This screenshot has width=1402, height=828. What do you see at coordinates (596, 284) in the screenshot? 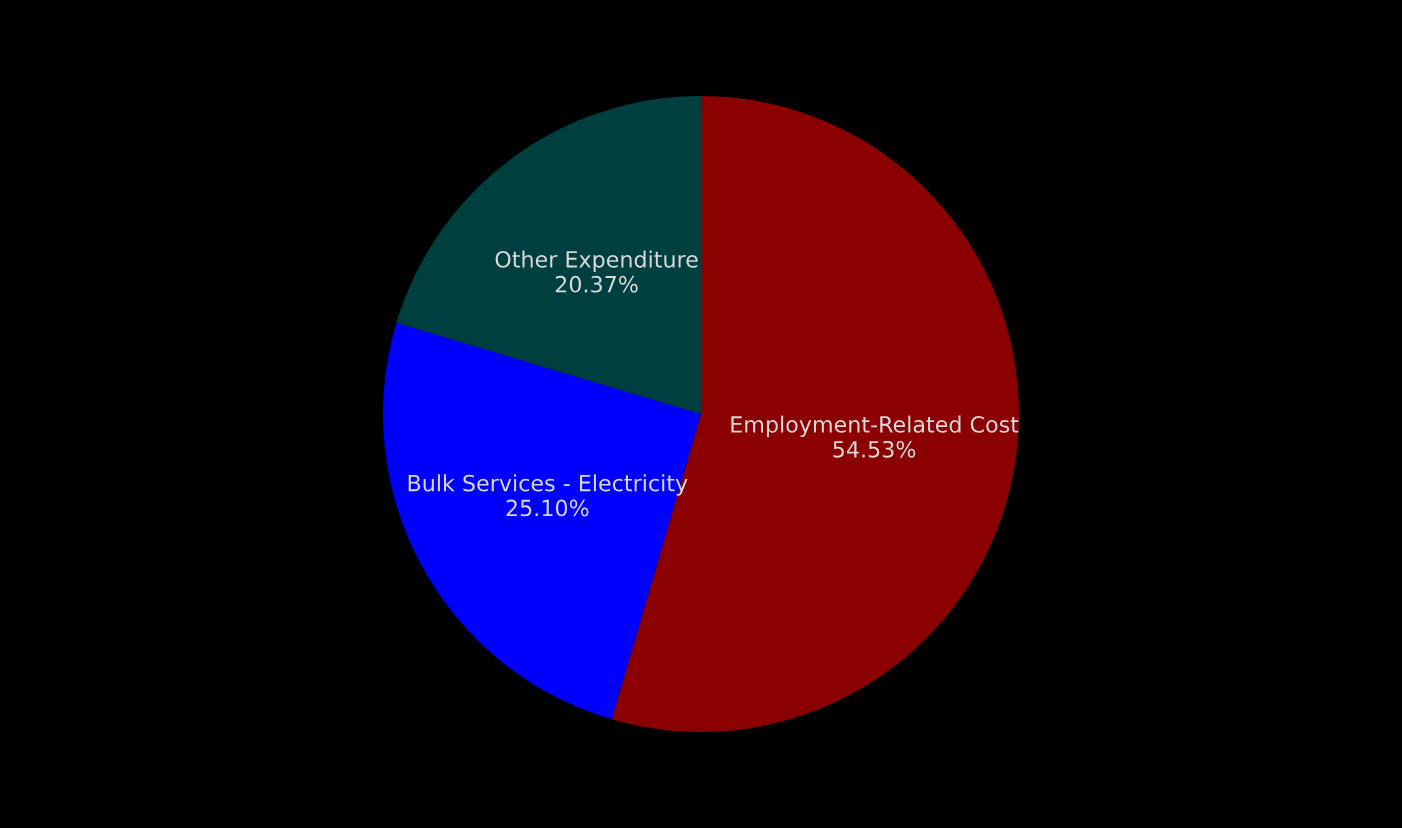
I see `data-label: 20.37%` at bounding box center [596, 284].